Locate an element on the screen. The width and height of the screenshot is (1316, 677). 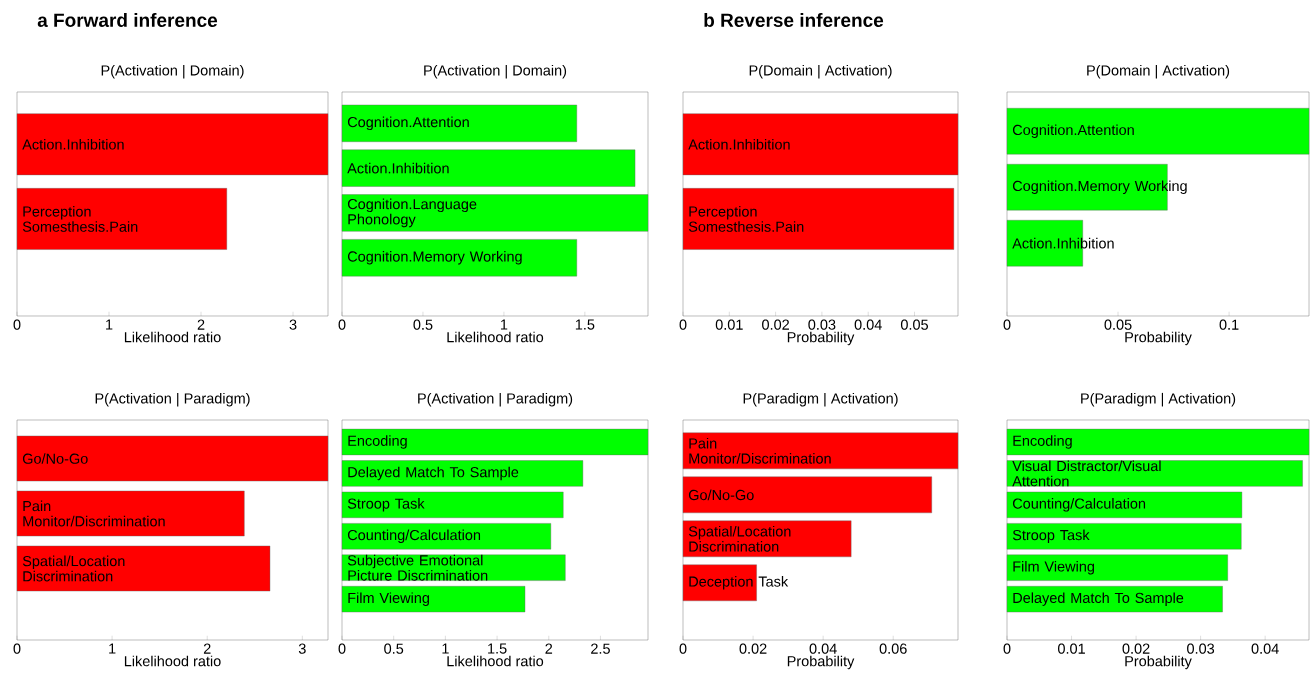
y-tick-label: Cognition.Memory Working is located at coordinates (434, 258).